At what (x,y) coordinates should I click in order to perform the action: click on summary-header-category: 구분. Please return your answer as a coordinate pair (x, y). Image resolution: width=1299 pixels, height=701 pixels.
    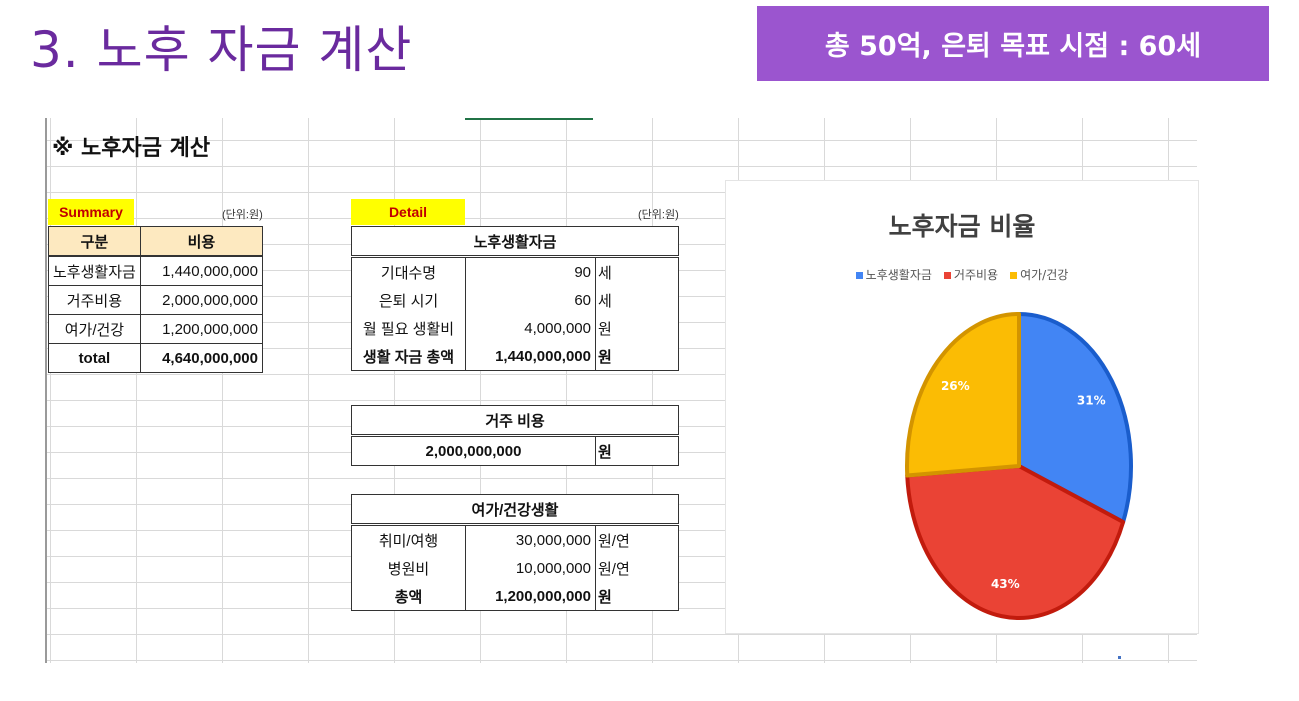
    Looking at the image, I should click on (94, 241).